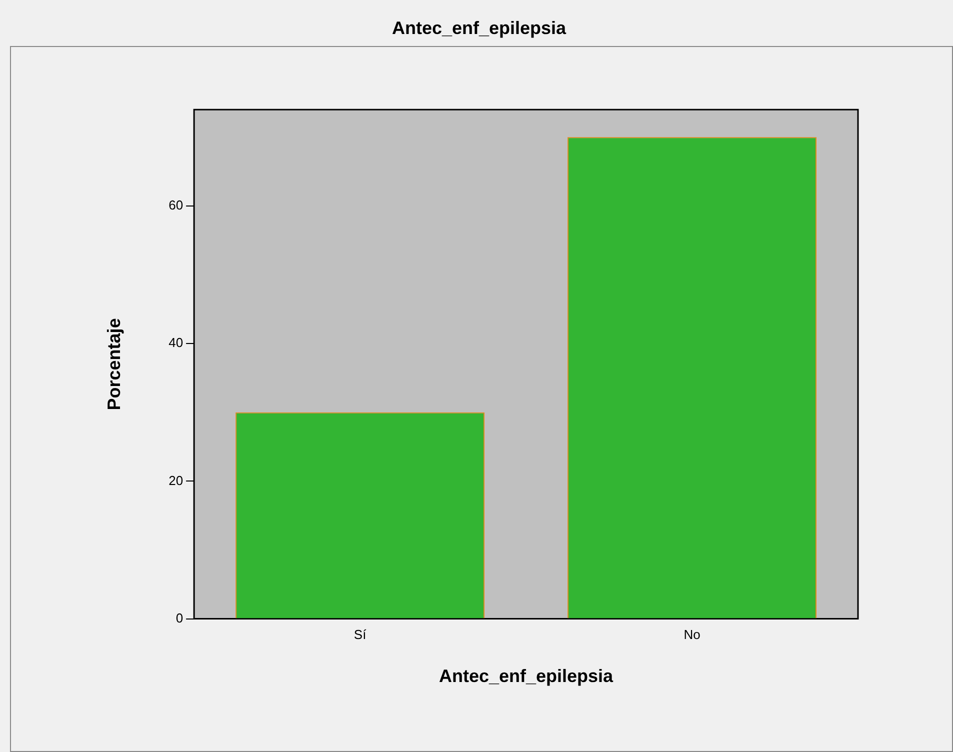  What do you see at coordinates (526, 676) in the screenshot?
I see `x-axis-title: Antec_enf_epilepsia` at bounding box center [526, 676].